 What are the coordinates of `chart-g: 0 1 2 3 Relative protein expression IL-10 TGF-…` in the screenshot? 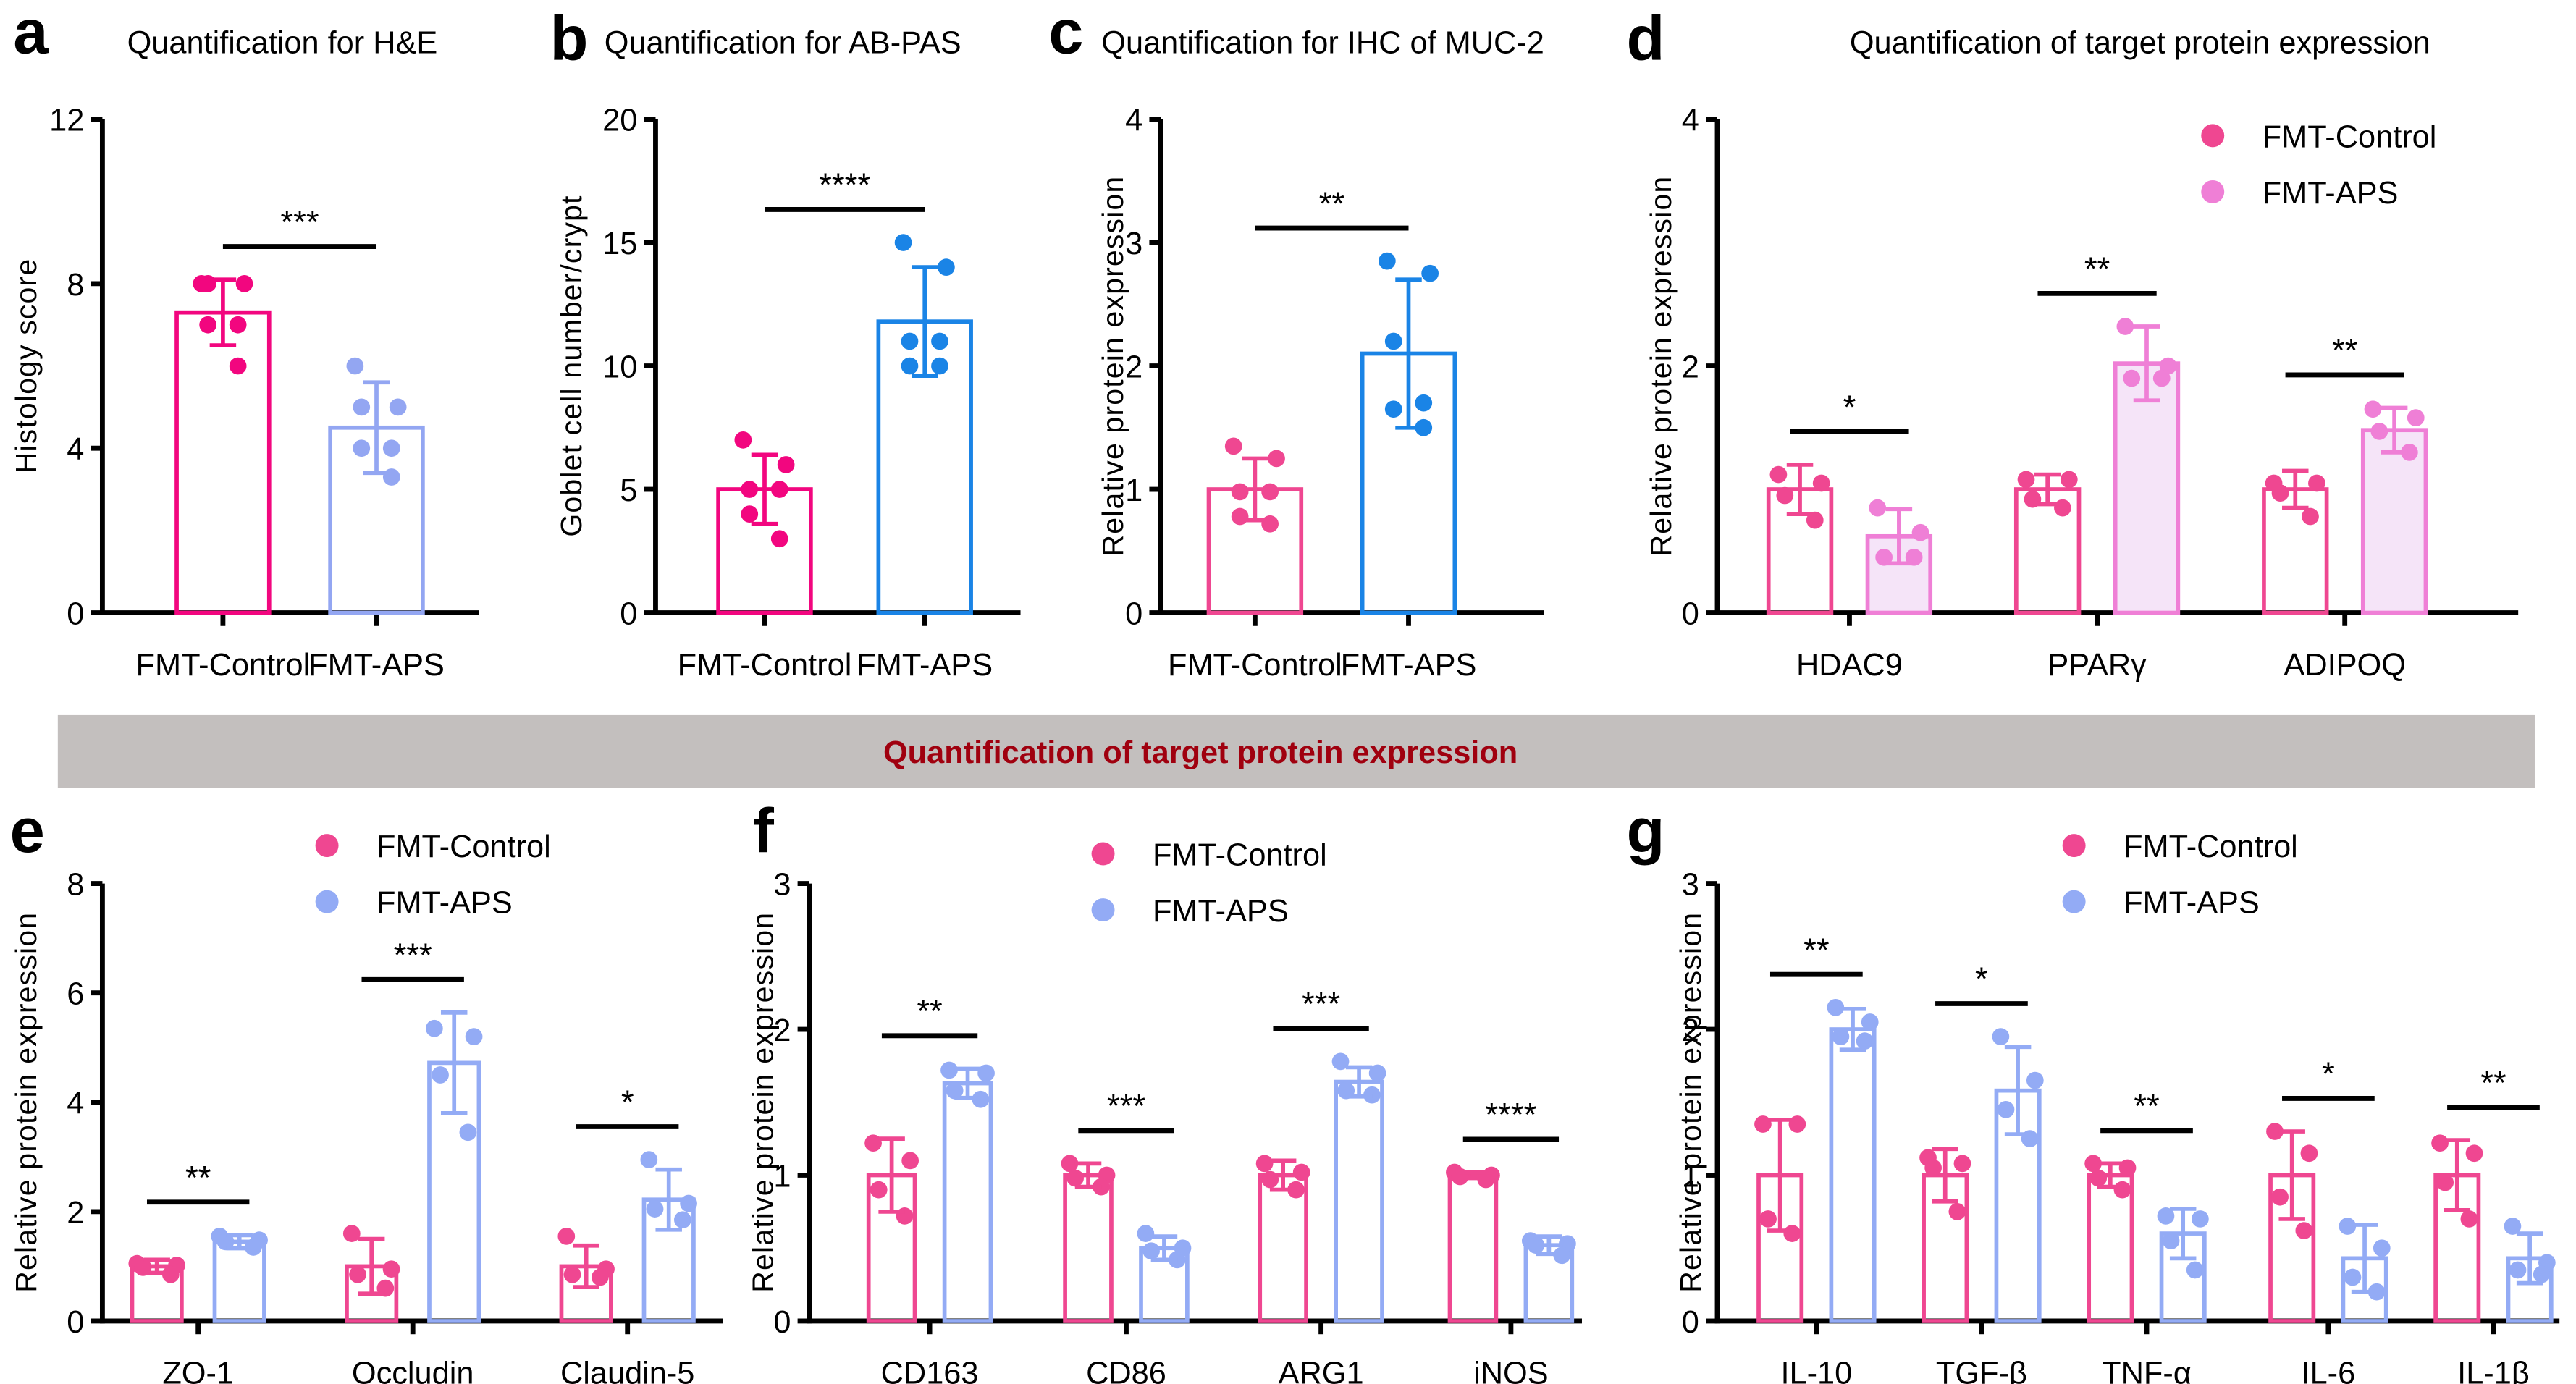 It's located at (2117, 1107).